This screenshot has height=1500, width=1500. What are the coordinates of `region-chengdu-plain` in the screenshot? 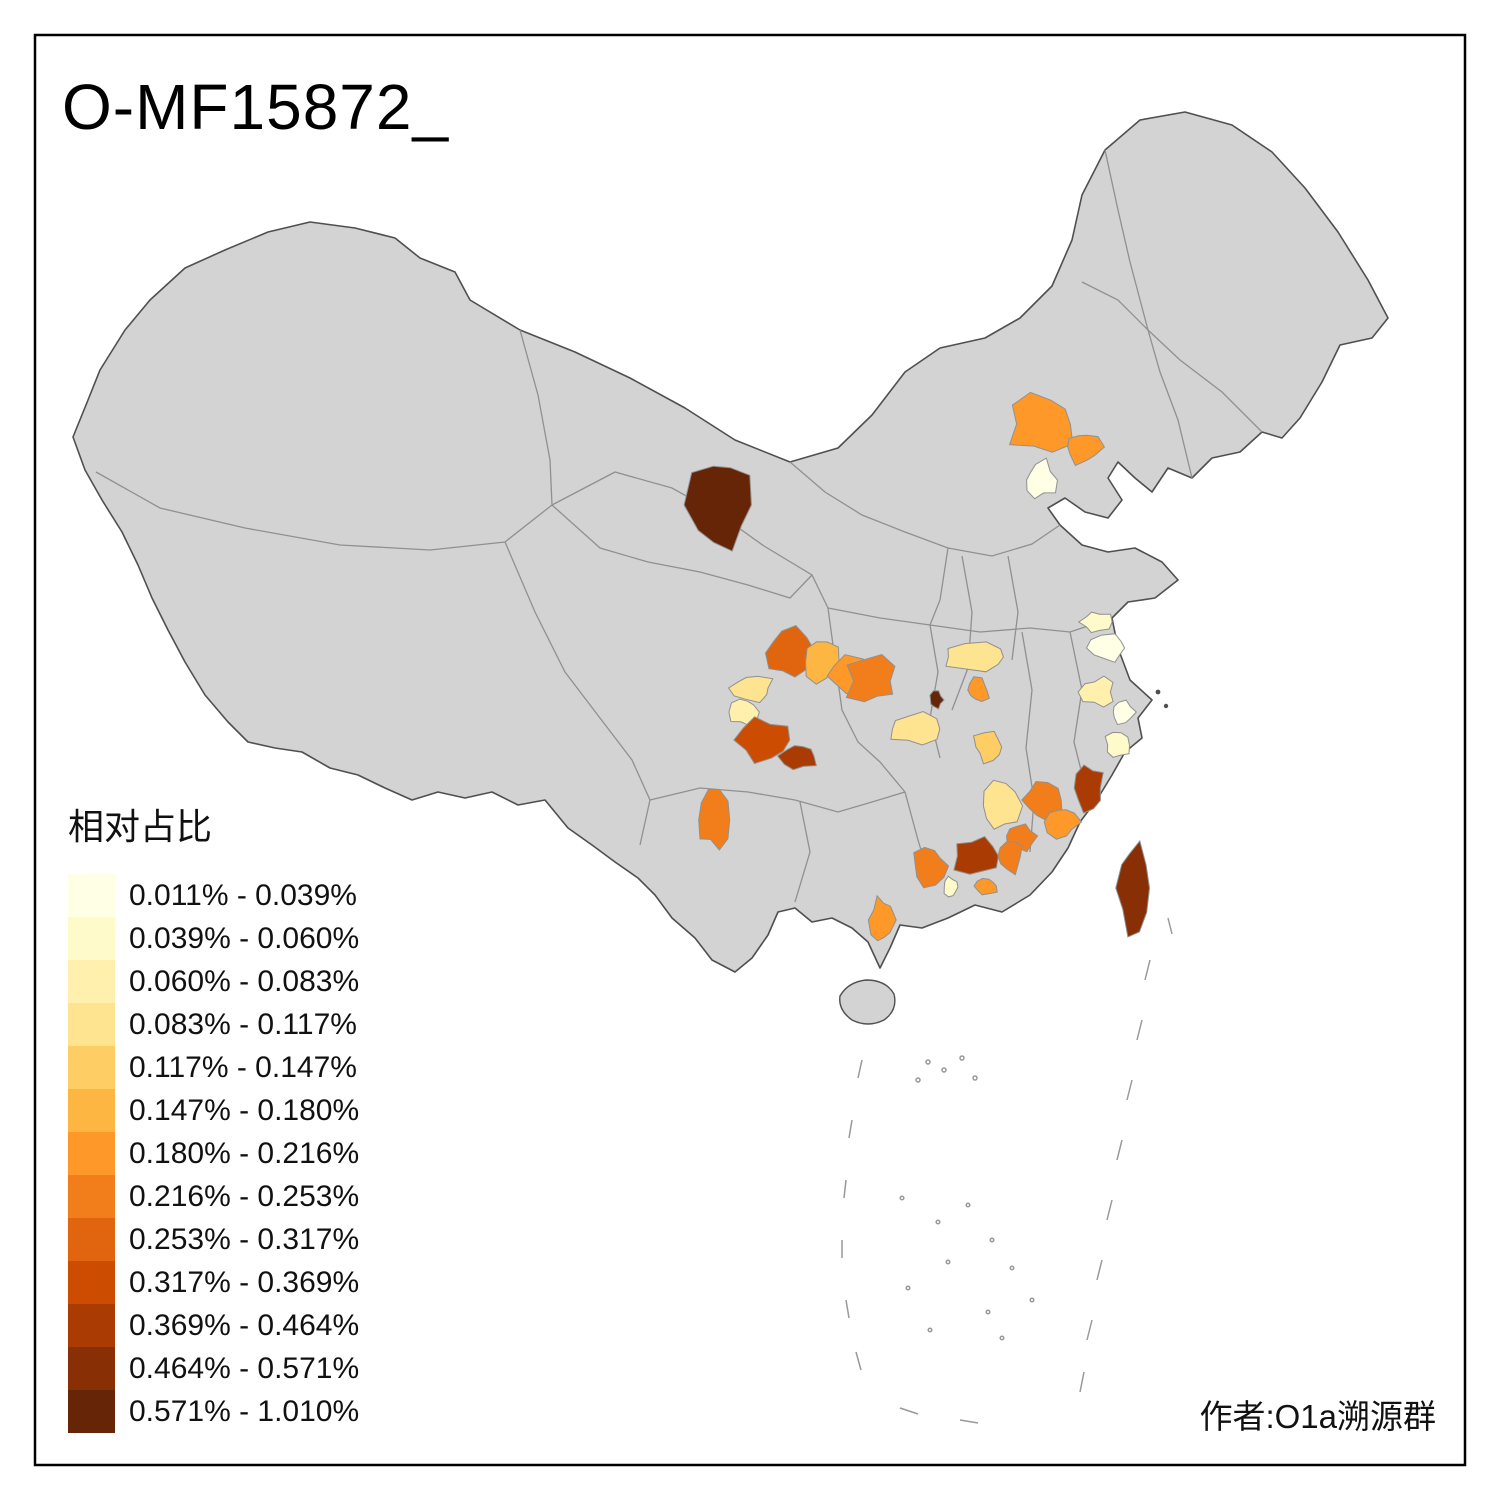 It's located at (750, 689).